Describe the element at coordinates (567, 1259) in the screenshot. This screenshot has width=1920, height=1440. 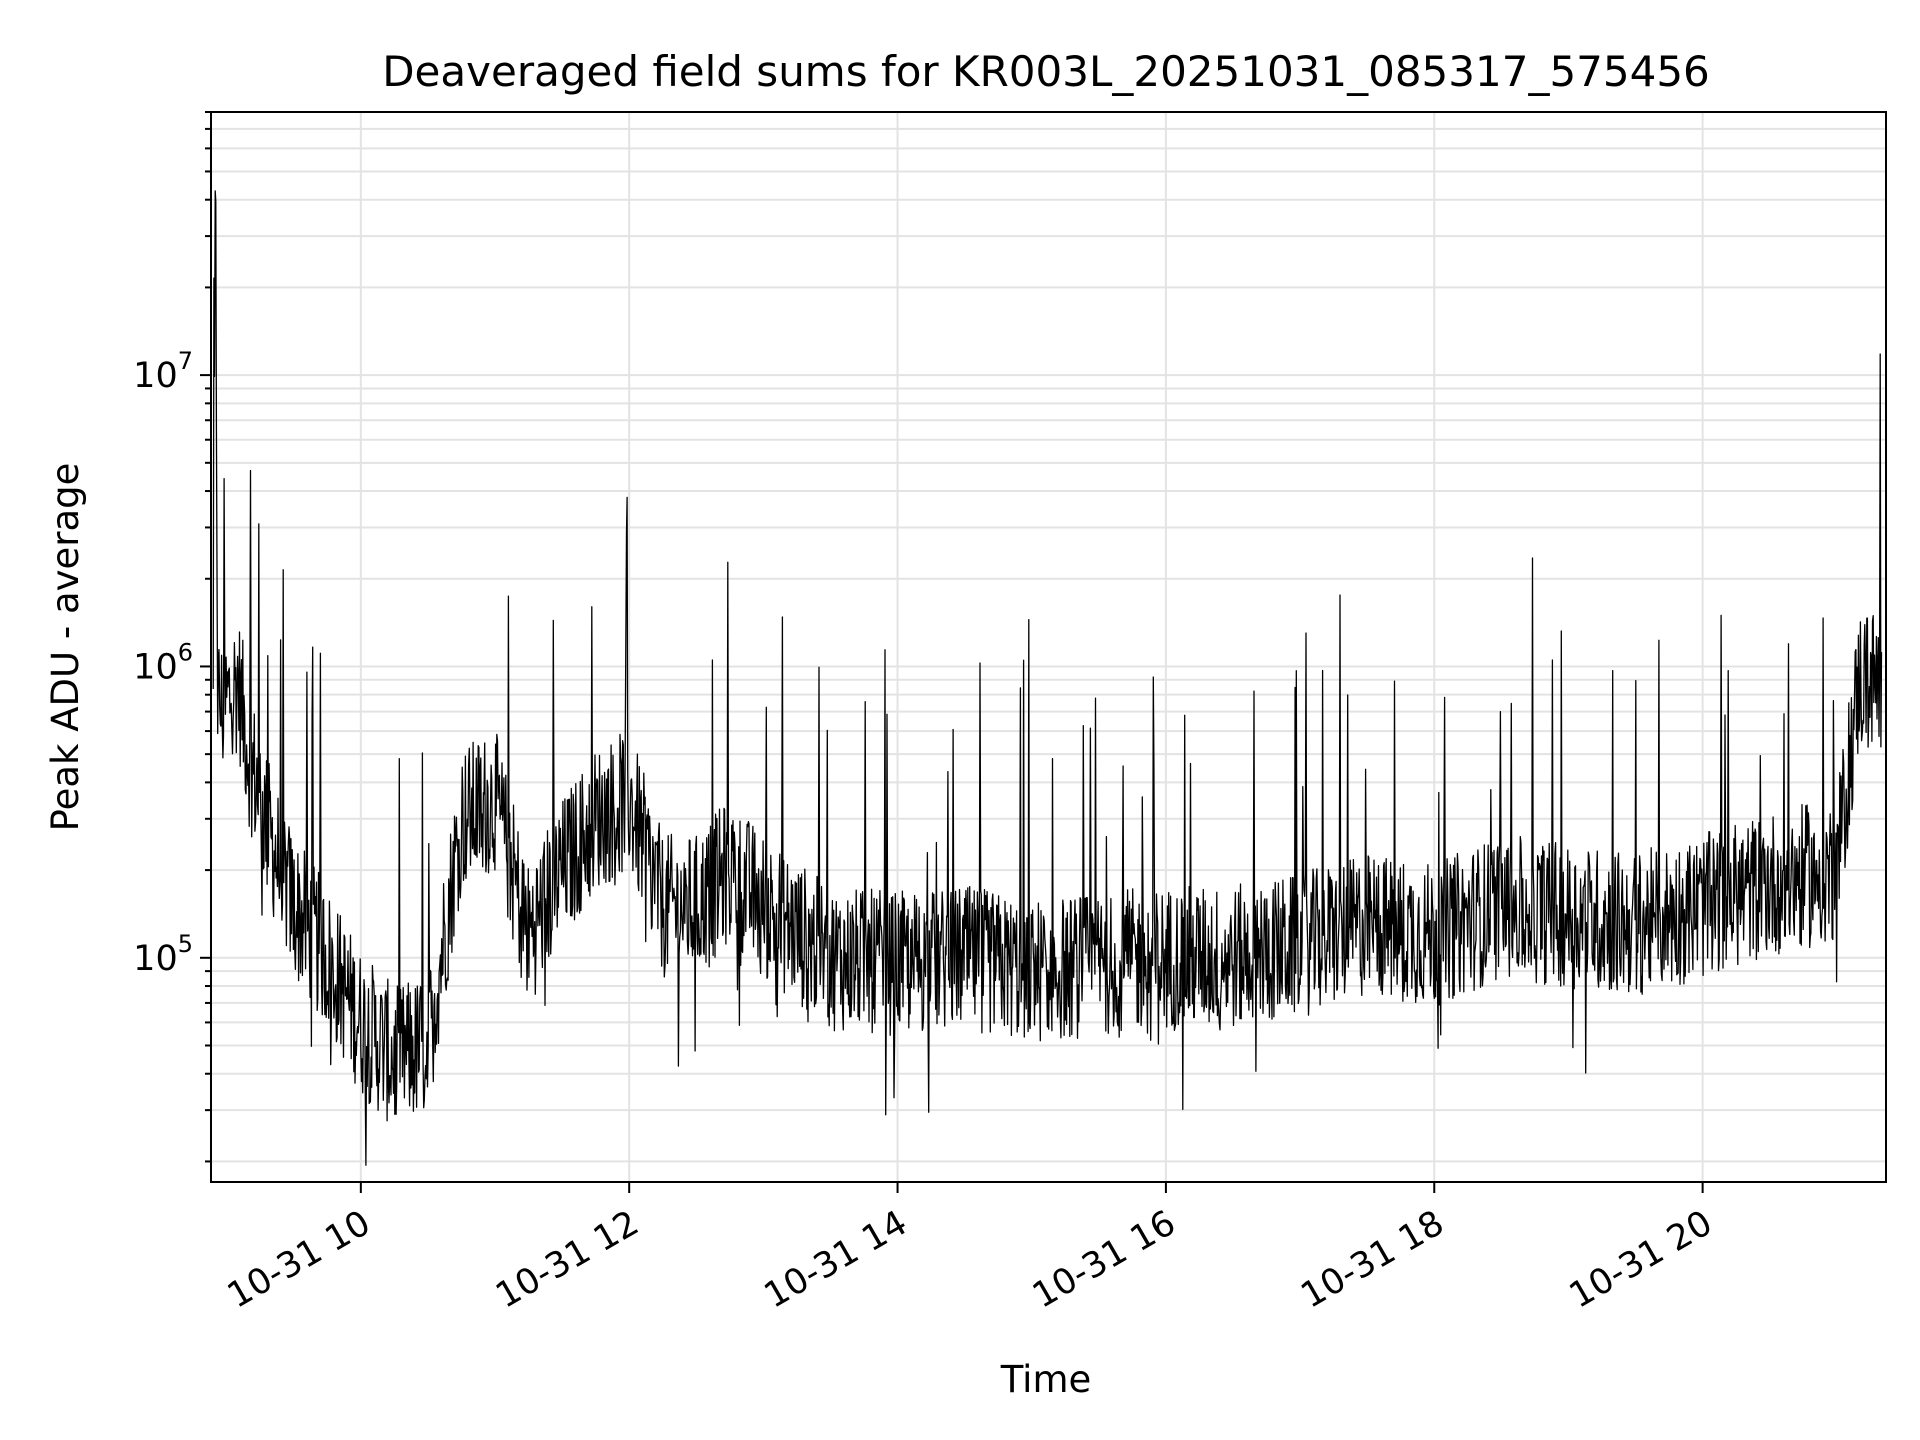
I see `x-tick-label: 10-31 12` at that location.